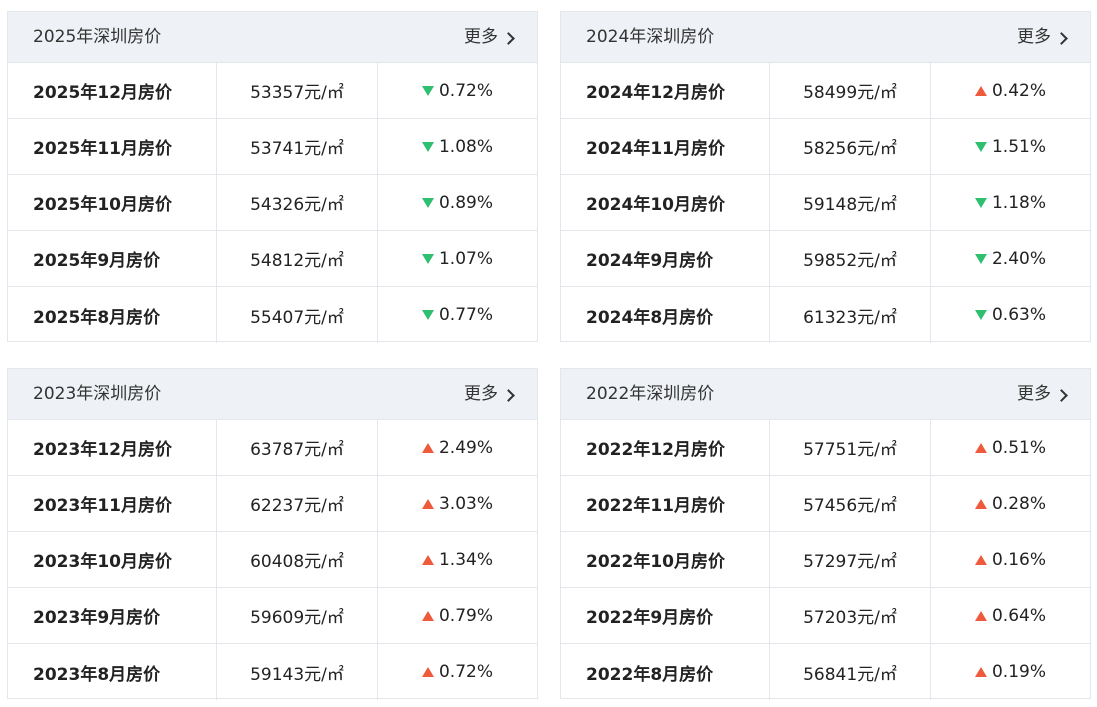 Image resolution: width=1097 pixels, height=707 pixels. I want to click on change-value: 0.77%, so click(465, 315).